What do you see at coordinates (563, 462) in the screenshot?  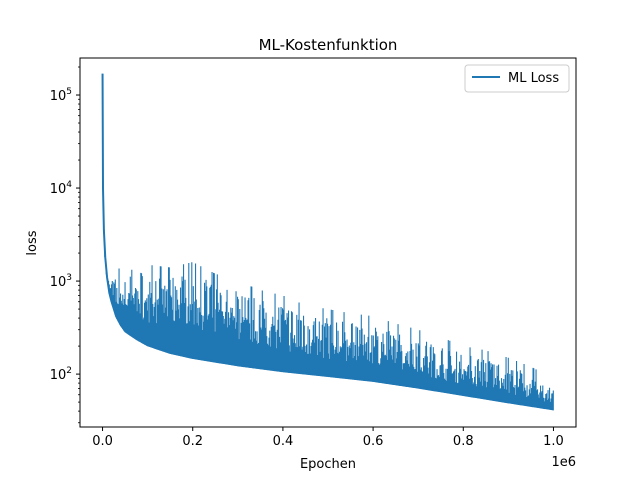 I see `x-axis-offset-label: 1e6` at bounding box center [563, 462].